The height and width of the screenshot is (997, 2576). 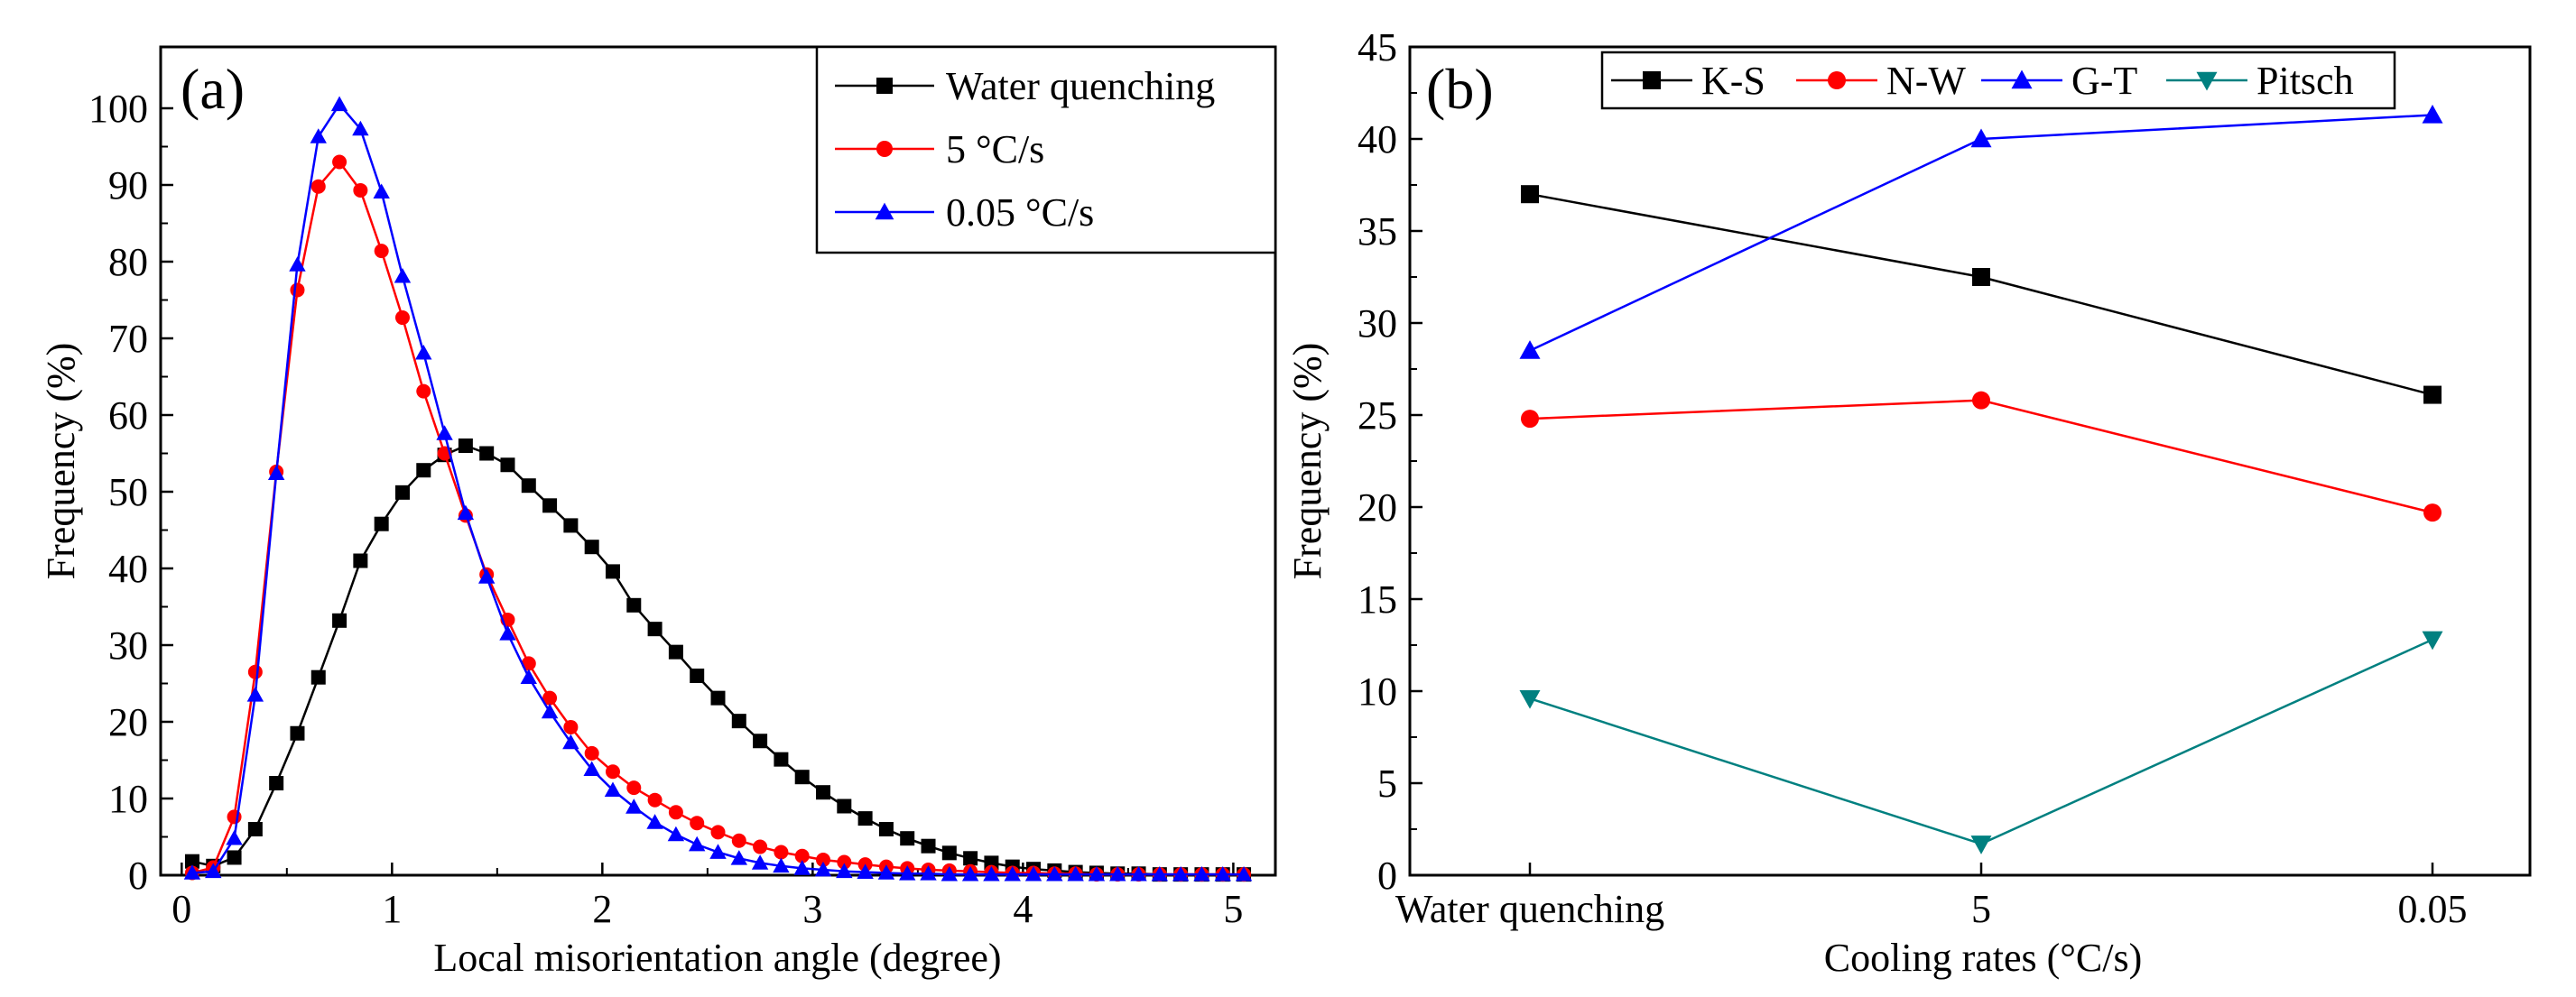 What do you see at coordinates (1981, 909) in the screenshot?
I see `x-tick-label-b: 5` at bounding box center [1981, 909].